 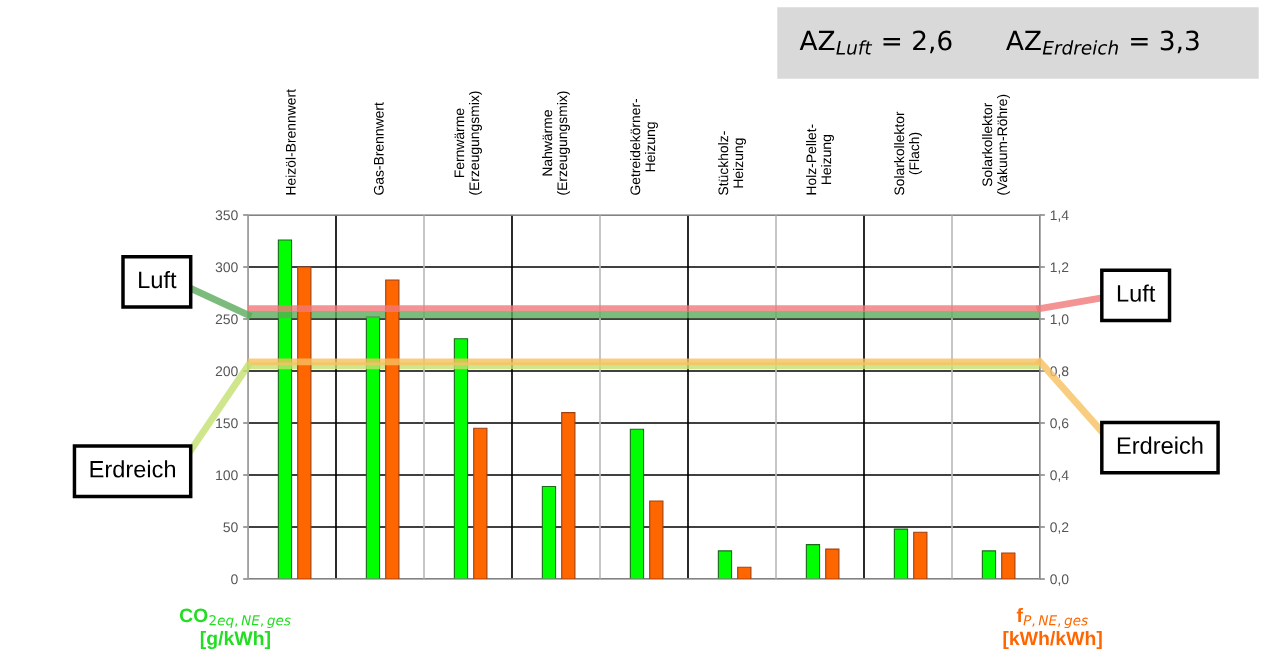 What do you see at coordinates (468, 143) in the screenshot?
I see `x-tick-label: Fernwärme (Erzeugungsmix)` at bounding box center [468, 143].